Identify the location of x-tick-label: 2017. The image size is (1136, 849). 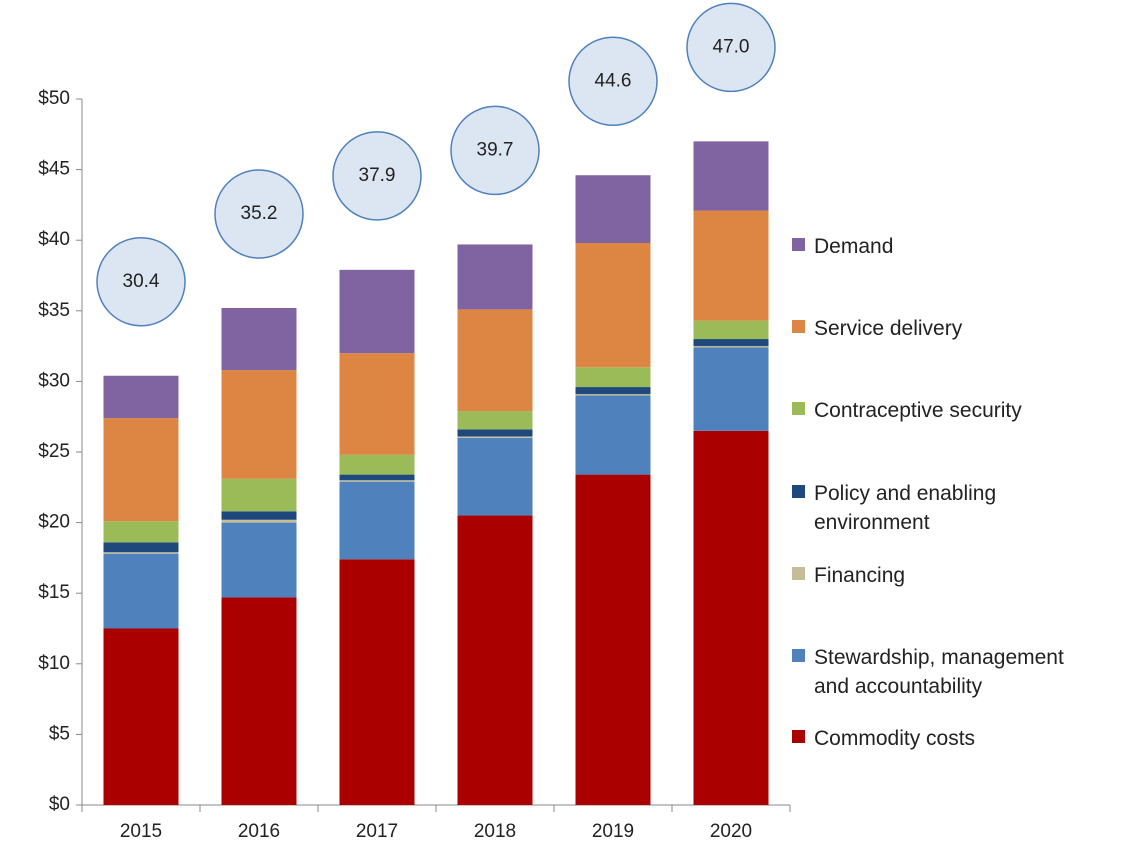
(377, 831).